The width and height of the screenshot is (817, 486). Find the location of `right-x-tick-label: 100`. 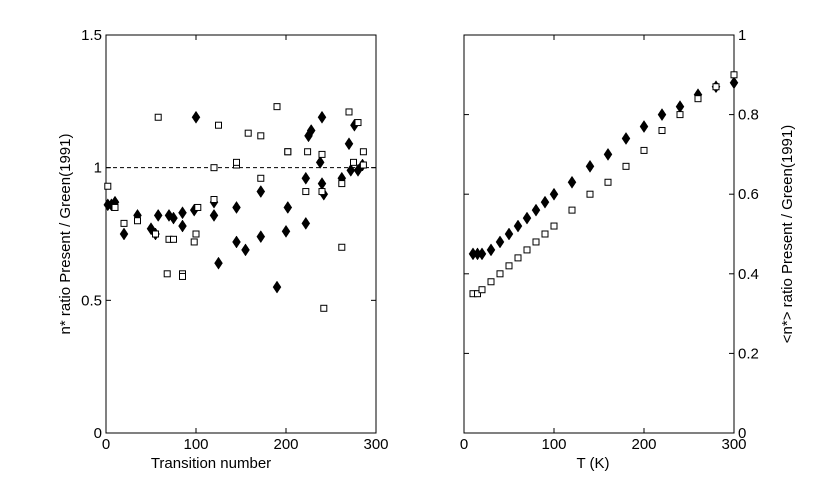

right-x-tick-label: 100 is located at coordinates (553, 444).